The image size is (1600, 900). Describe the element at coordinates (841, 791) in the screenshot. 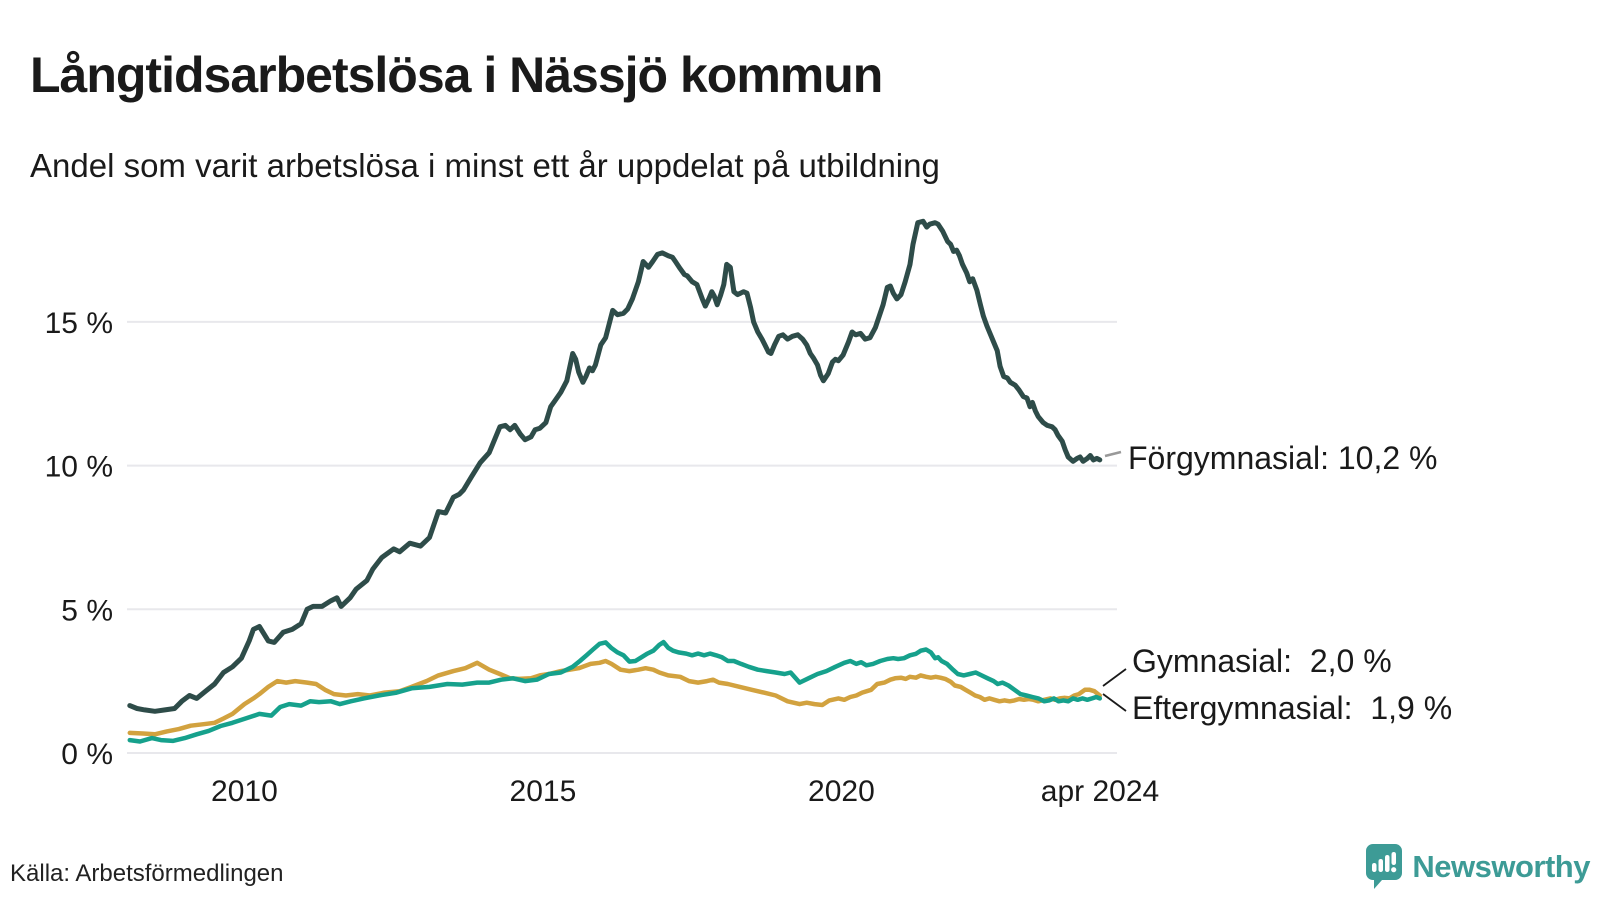

I see `x-tick-label-2020: 2020` at that location.